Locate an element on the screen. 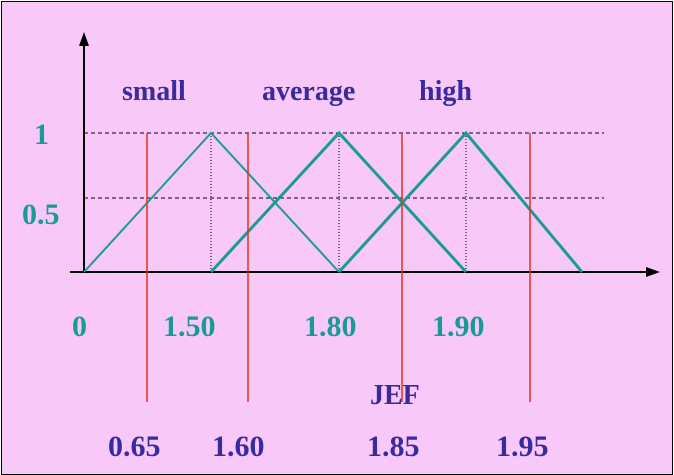  x-tick-1.50: 1.50 is located at coordinates (189, 326).